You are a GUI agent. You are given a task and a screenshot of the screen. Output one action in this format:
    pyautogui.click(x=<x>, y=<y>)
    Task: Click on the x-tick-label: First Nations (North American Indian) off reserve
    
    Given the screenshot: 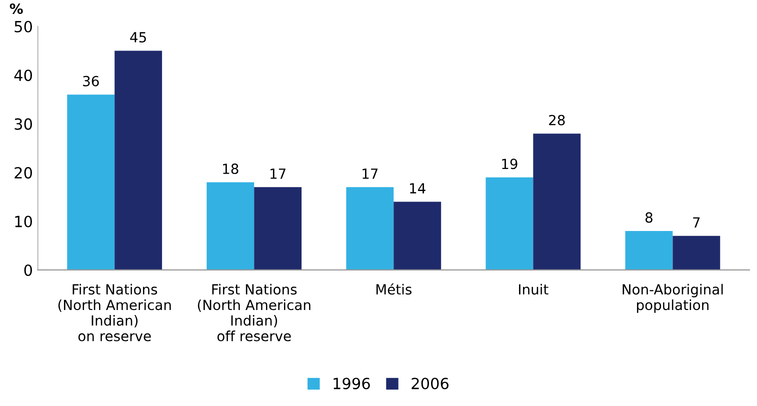 What is the action you would take?
    pyautogui.click(x=254, y=313)
    